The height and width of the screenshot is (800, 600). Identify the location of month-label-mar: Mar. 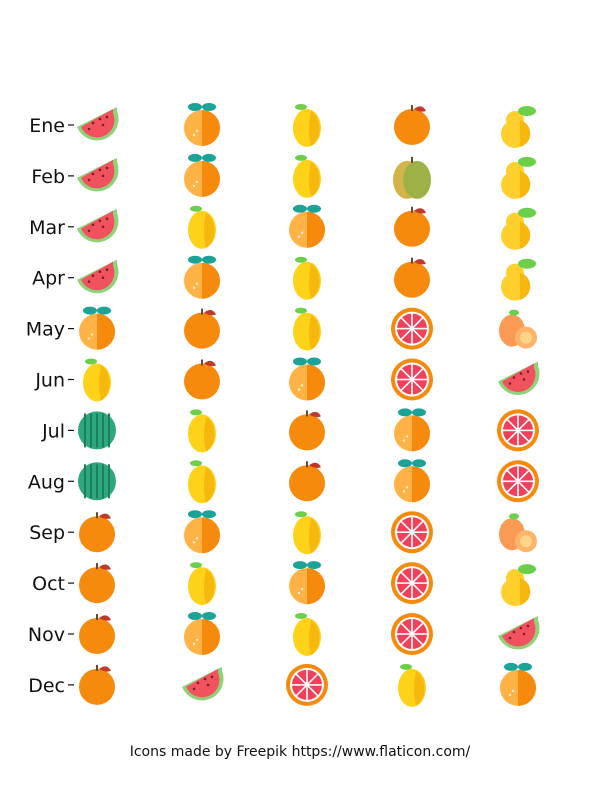
(47, 228).